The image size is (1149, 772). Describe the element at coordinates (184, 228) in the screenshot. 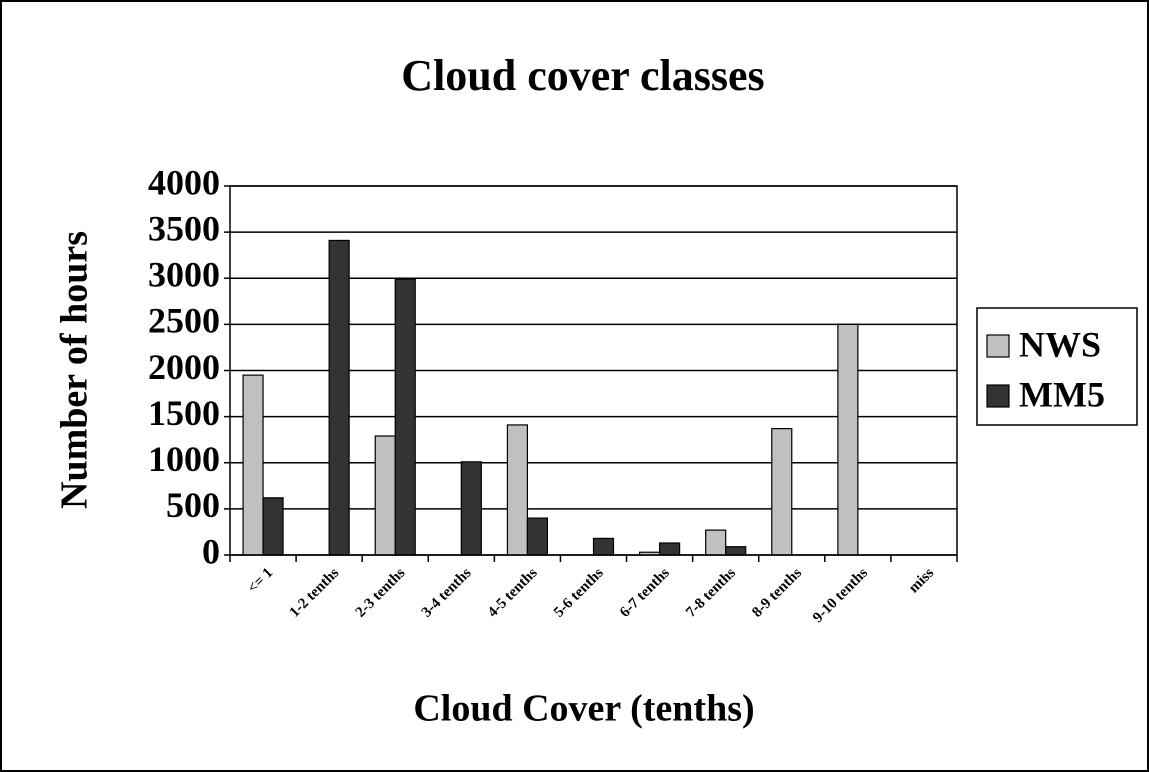

I see `y-tick-label: 3500` at that location.